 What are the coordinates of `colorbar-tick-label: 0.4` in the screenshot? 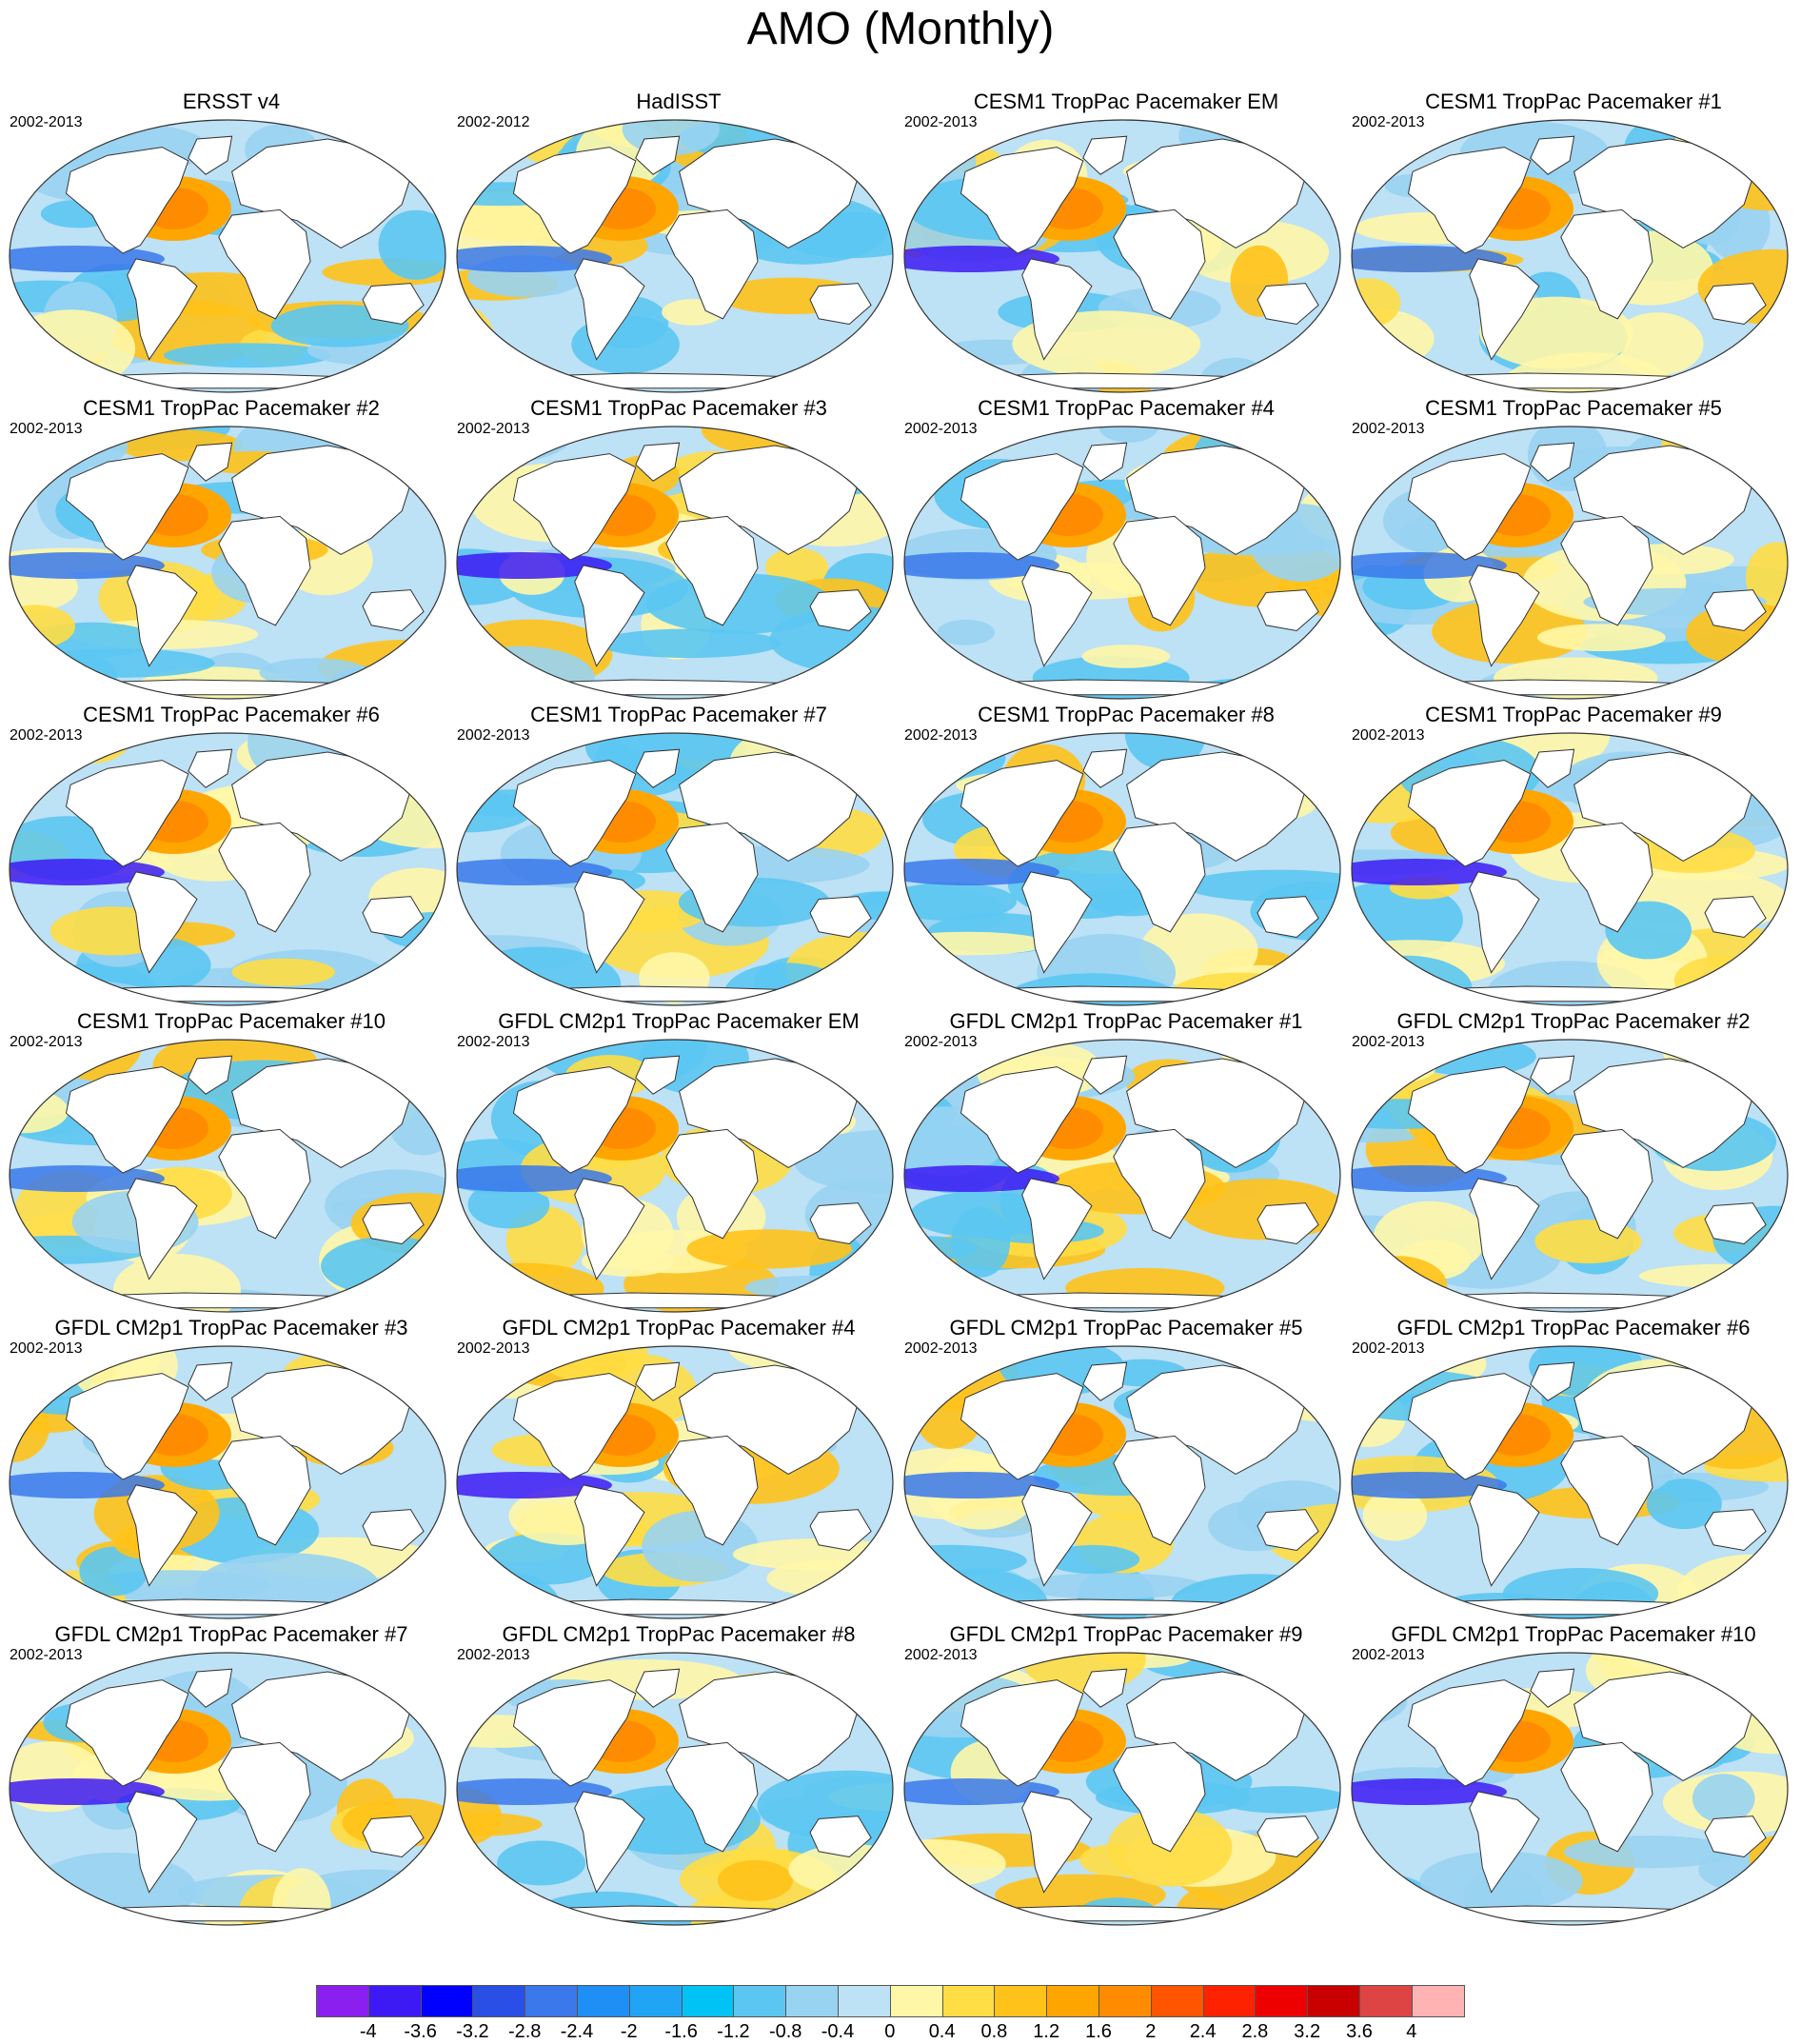 It's located at (942, 2031).